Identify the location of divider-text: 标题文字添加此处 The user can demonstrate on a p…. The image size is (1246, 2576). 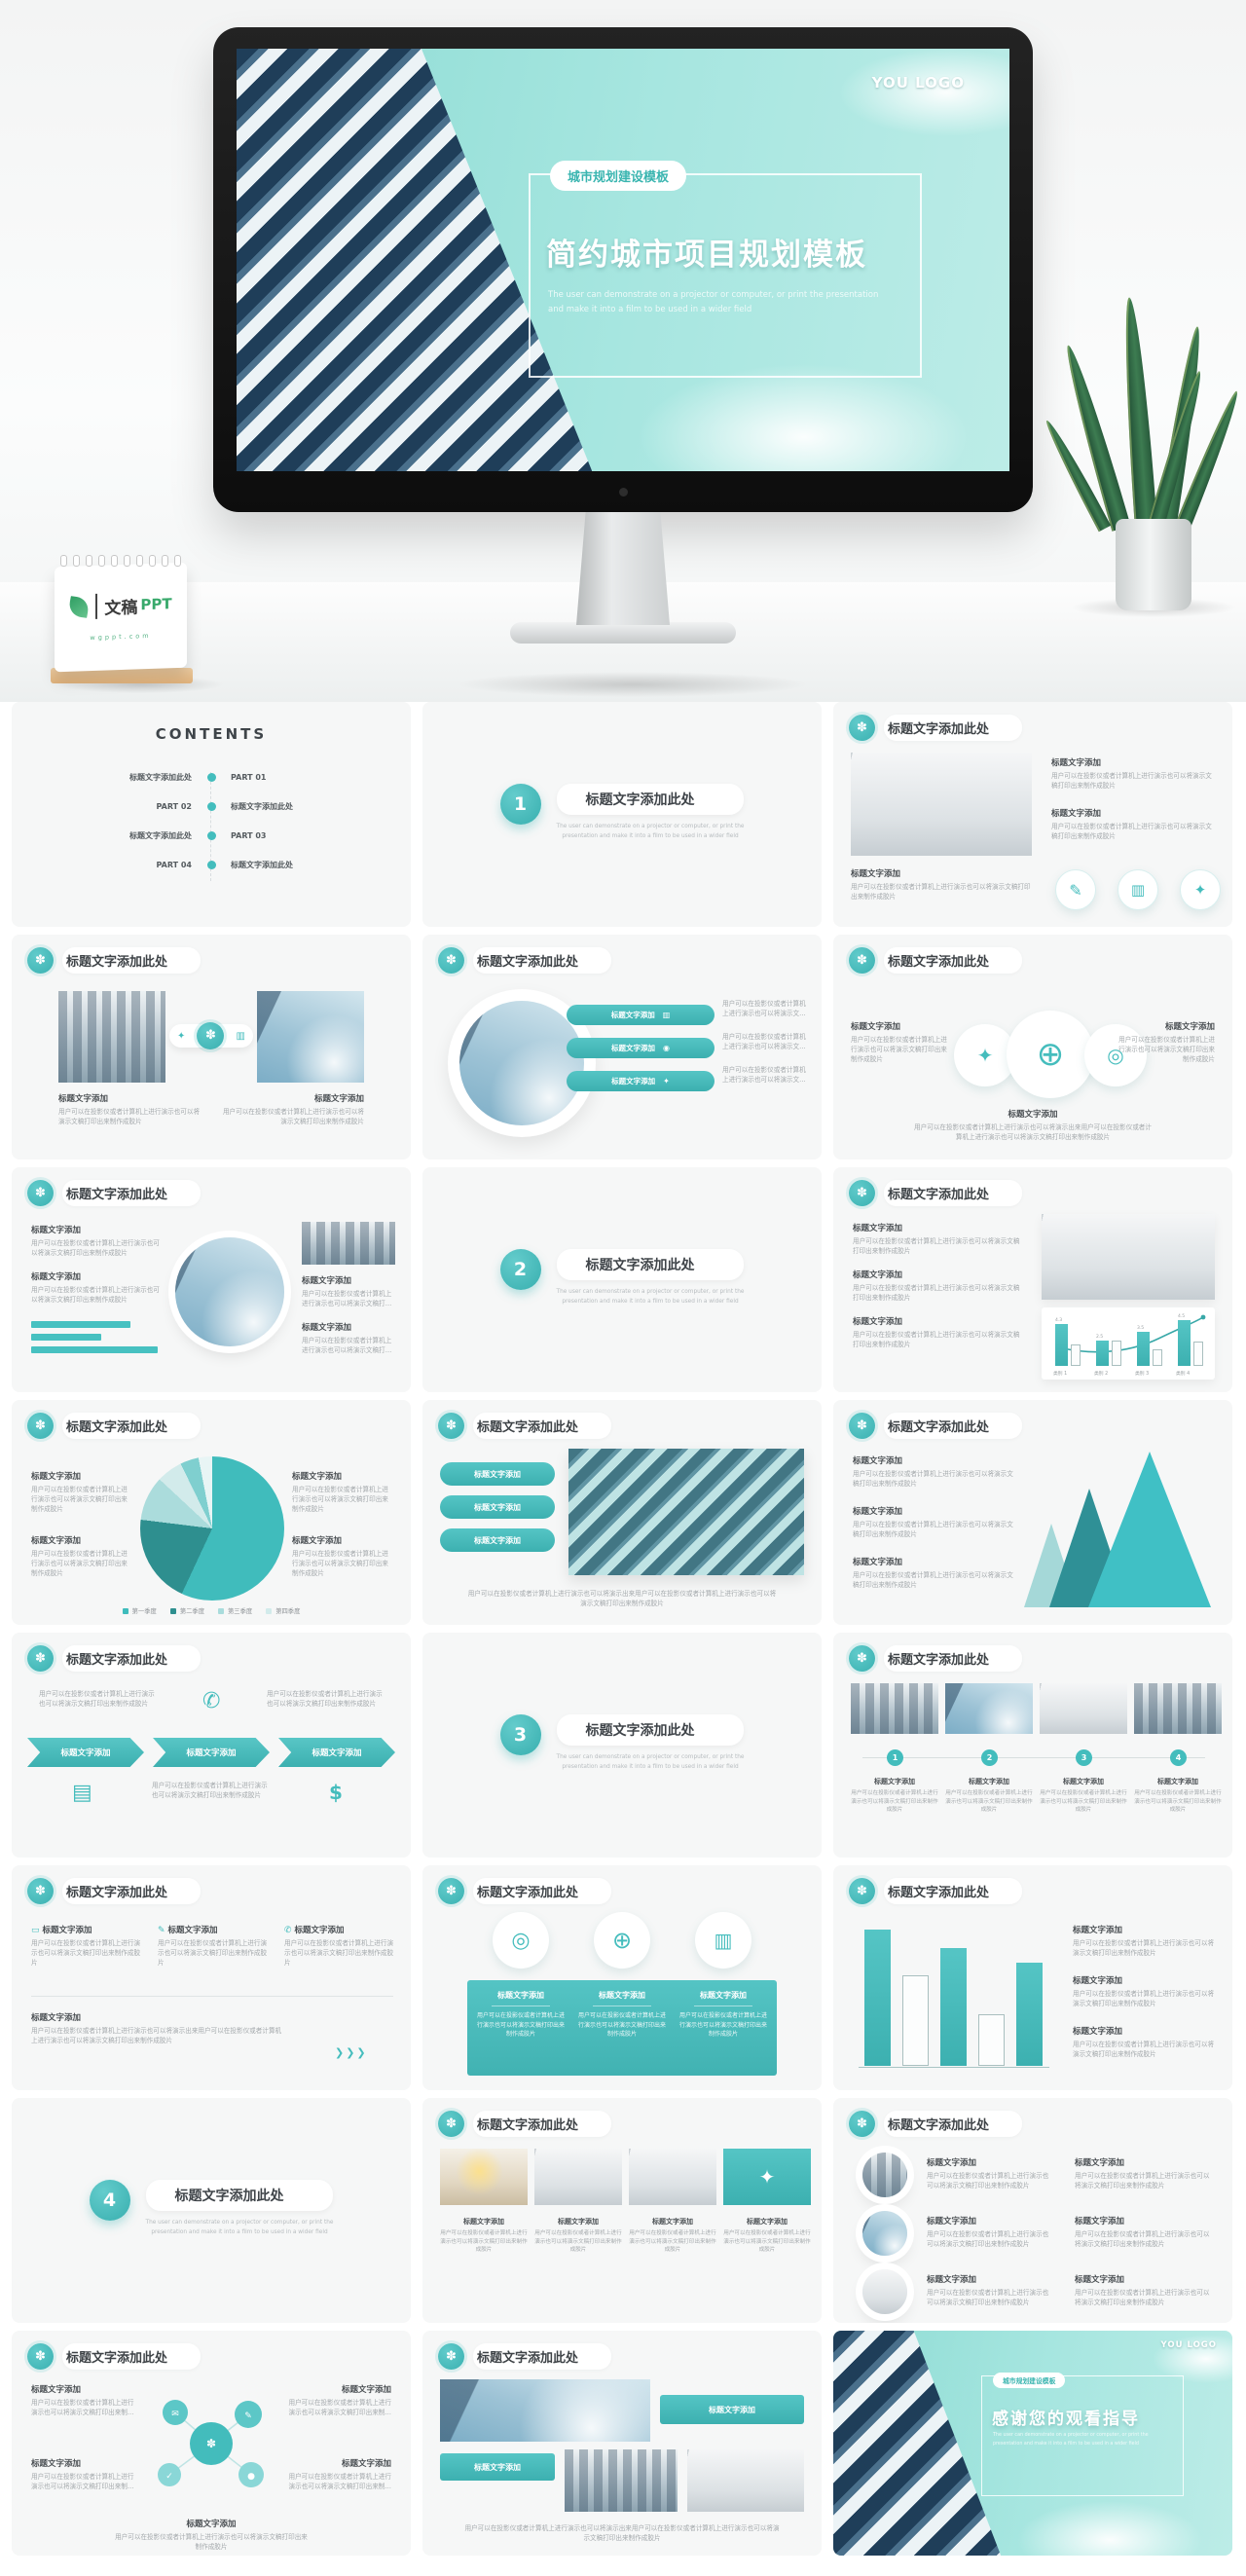
(650, 1743).